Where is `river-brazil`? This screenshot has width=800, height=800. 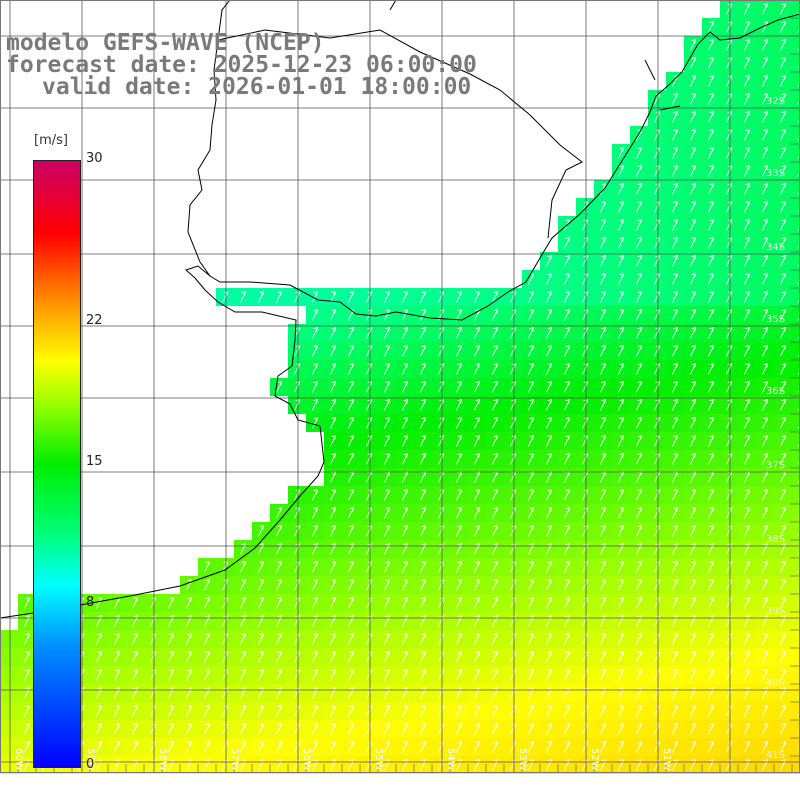
river-brazil is located at coordinates (535, 55).